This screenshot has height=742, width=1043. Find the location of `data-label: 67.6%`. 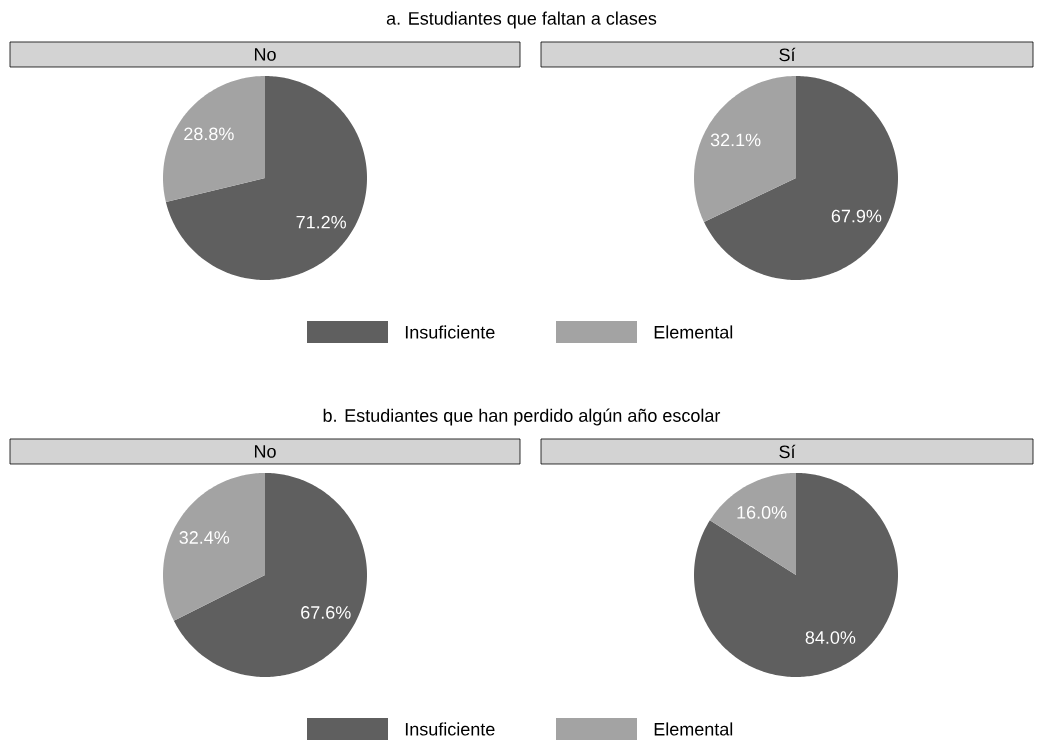

data-label: 67.6% is located at coordinates (326, 612).